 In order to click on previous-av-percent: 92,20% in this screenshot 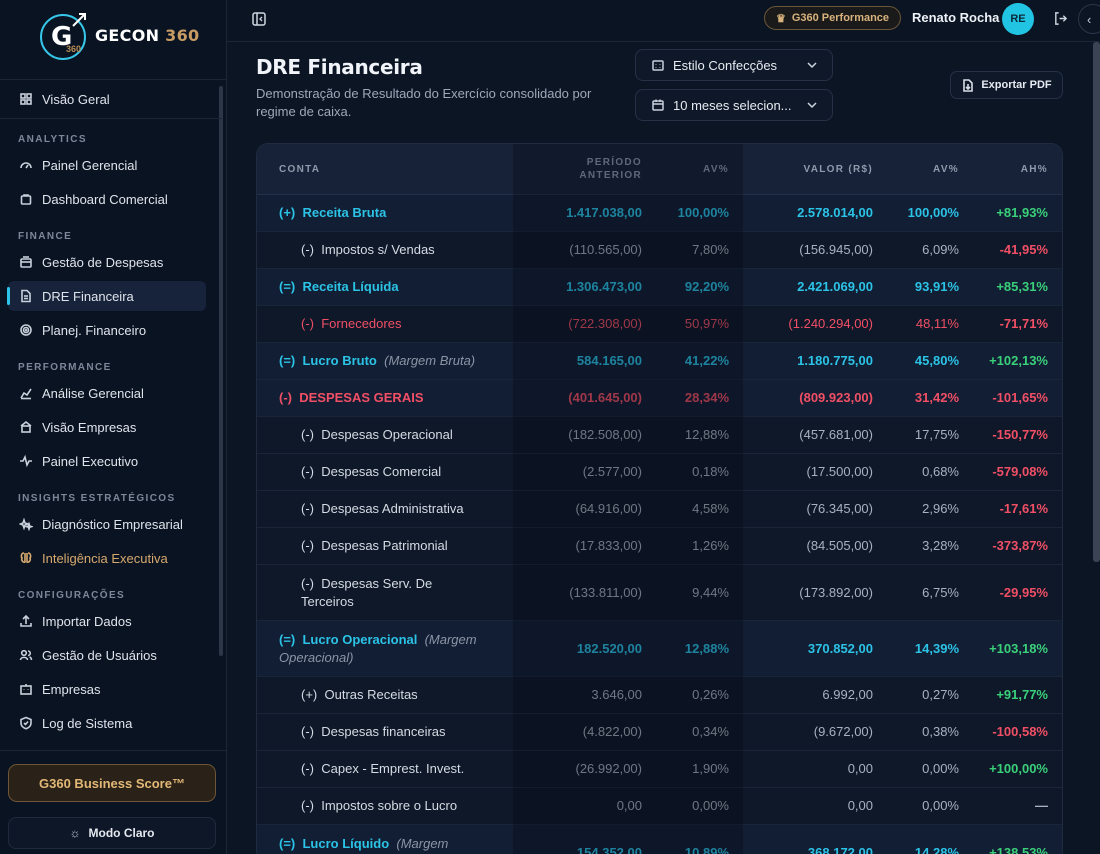, I will do `click(706, 286)`.